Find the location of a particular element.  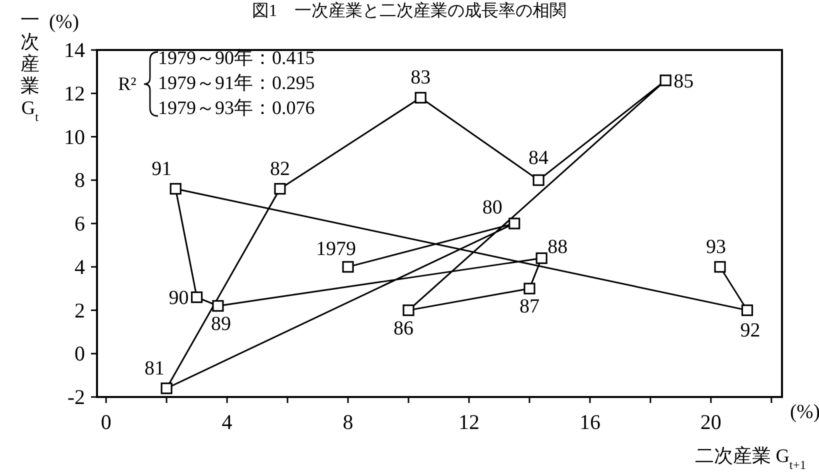

point-label: 91 is located at coordinates (162, 169).